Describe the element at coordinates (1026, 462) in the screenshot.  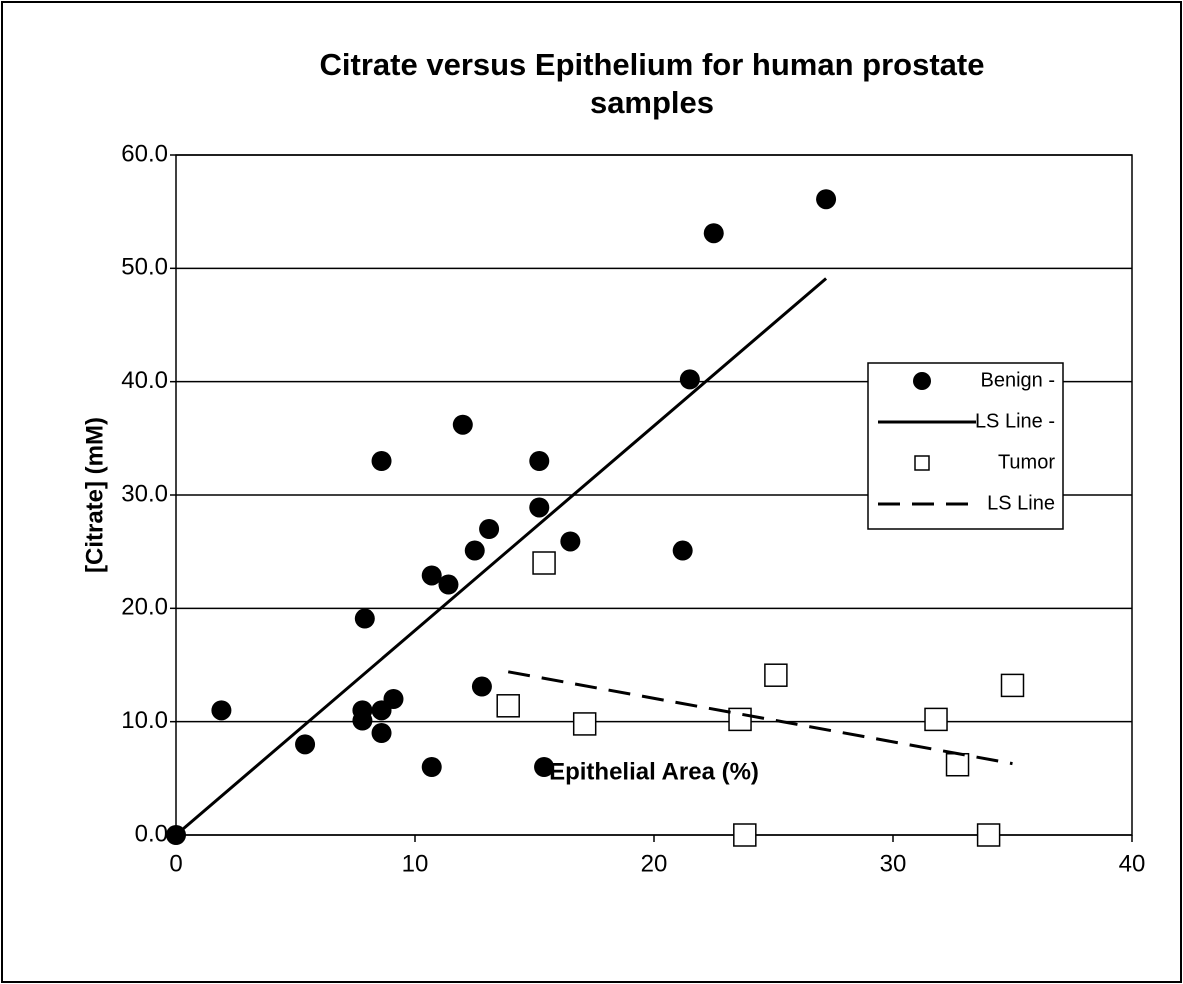
I see `legend-label: Tumor` at that location.